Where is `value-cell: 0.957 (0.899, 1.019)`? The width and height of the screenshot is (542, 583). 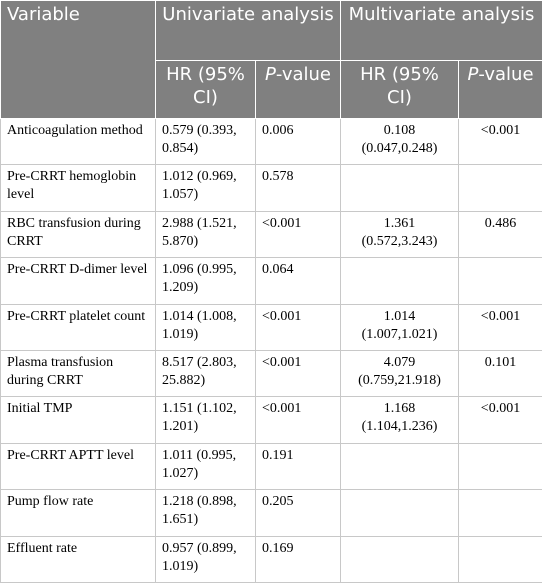
value-cell: 0.957 (0.899, 1.019) is located at coordinates (205, 559).